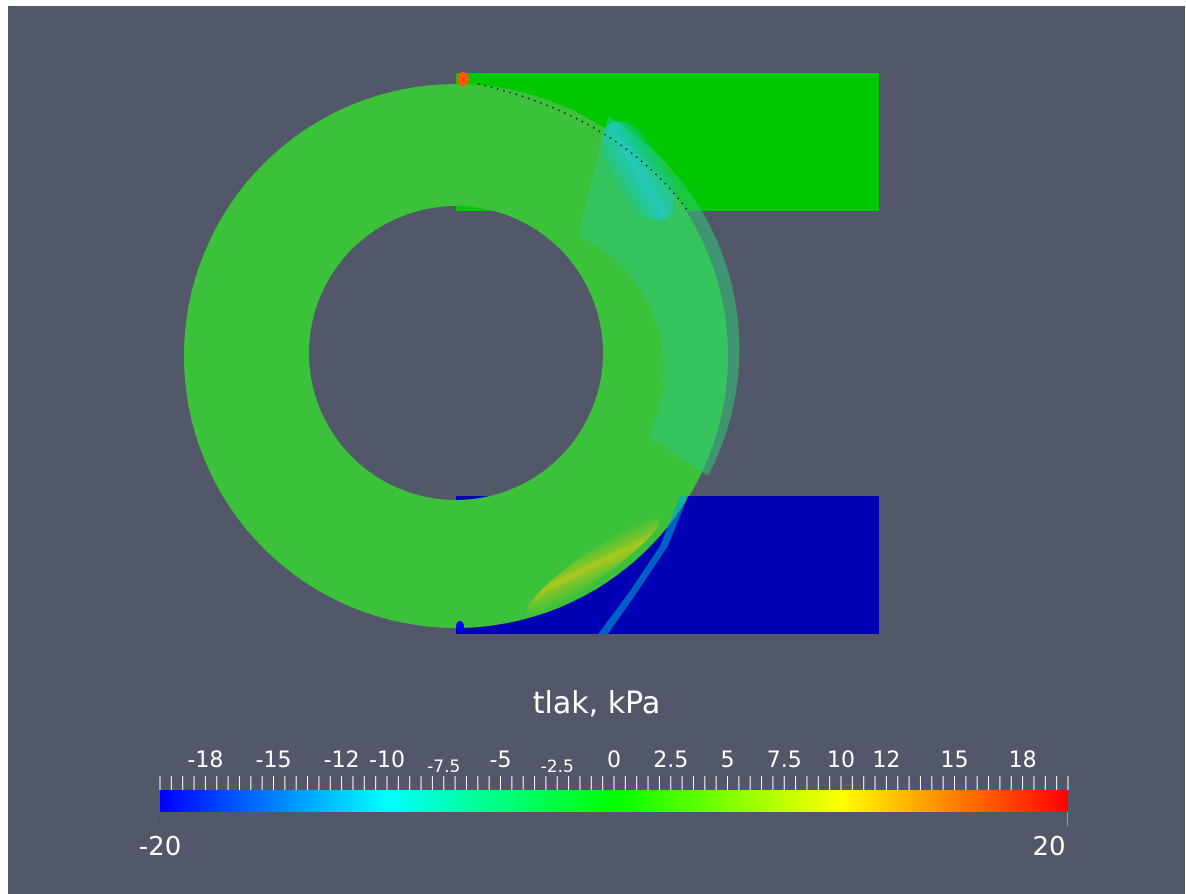 This screenshot has width=1186, height=894. What do you see at coordinates (460, 626) in the screenshot?
I see `cold-spot` at bounding box center [460, 626].